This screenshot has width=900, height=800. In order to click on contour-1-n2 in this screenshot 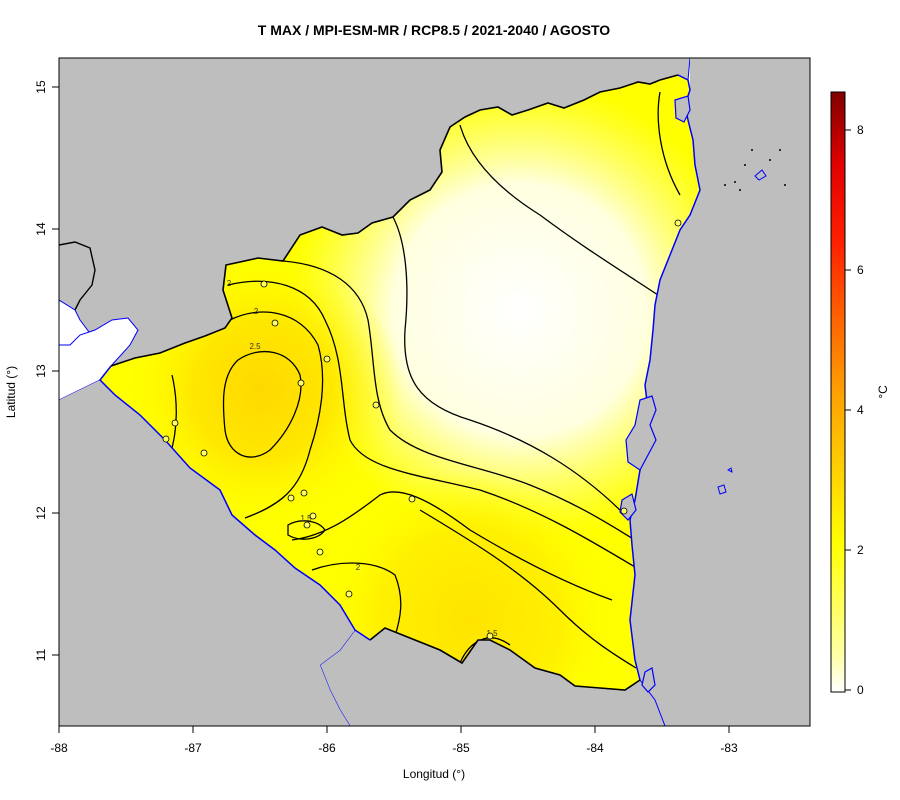, I will do `click(459, 400)`.